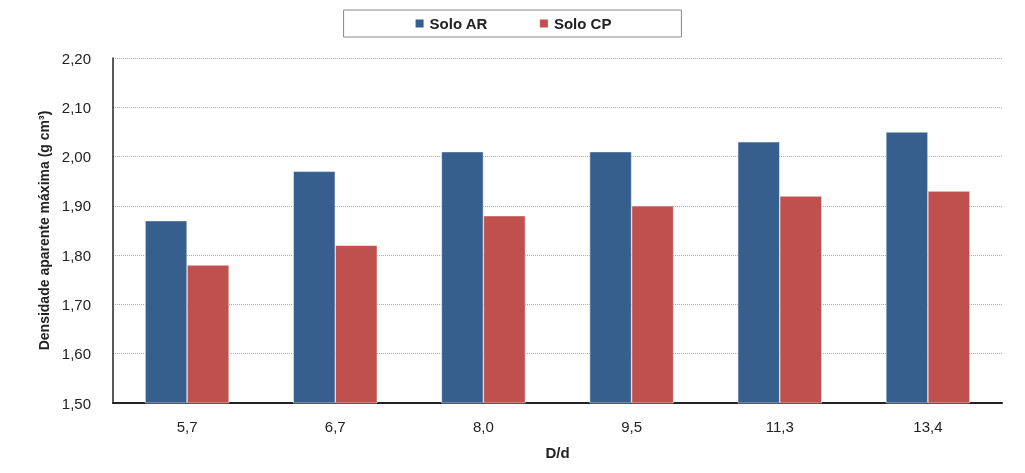  Describe the element at coordinates (928, 426) in the screenshot. I see `x-tick-label: 13,4` at that location.